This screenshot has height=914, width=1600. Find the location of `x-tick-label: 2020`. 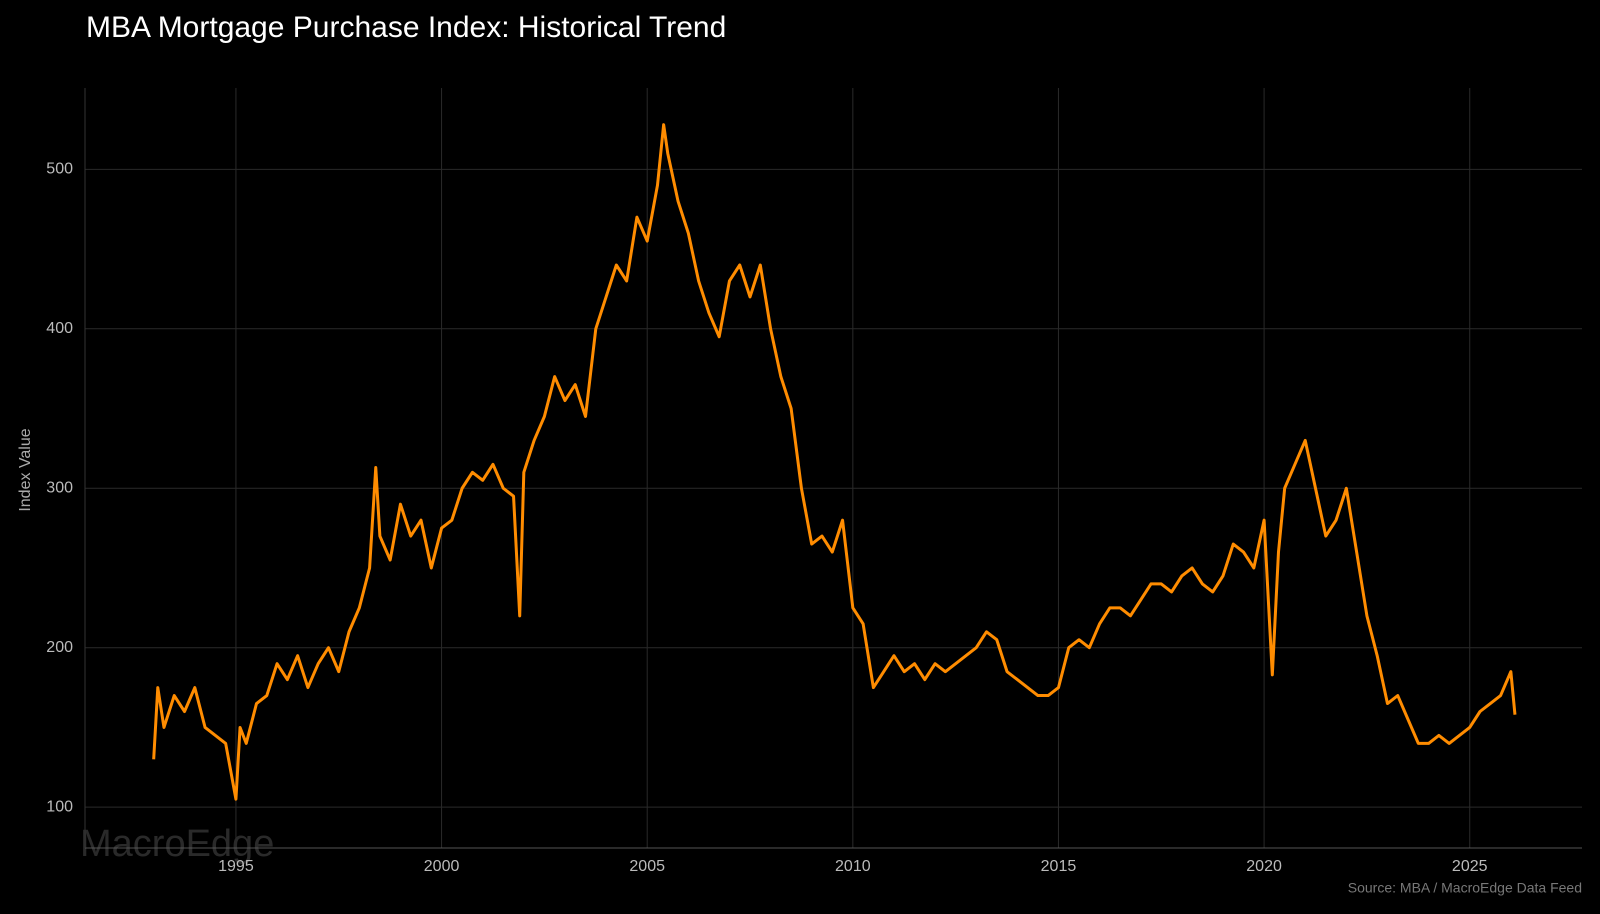

x-tick-label: 2020 is located at coordinates (1264, 866).